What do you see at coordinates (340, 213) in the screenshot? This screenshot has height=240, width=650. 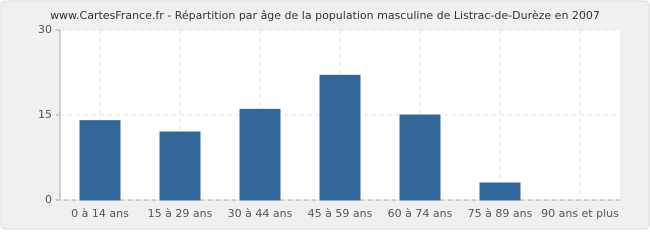 I see `x-tick-label: 45 à 59 ans` at bounding box center [340, 213].